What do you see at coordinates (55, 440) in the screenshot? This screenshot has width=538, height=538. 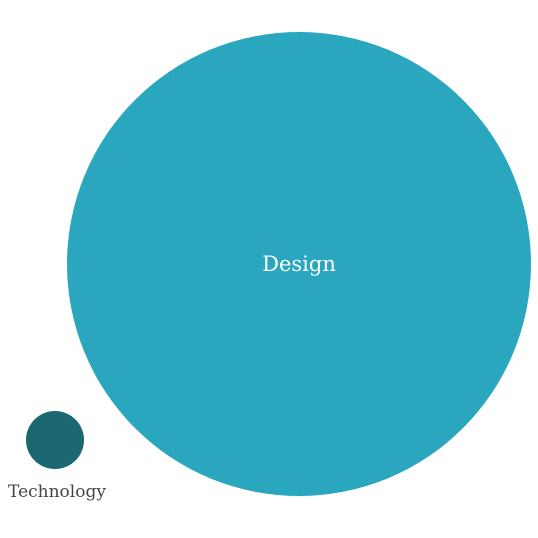 I see `bubble-technology` at bounding box center [55, 440].